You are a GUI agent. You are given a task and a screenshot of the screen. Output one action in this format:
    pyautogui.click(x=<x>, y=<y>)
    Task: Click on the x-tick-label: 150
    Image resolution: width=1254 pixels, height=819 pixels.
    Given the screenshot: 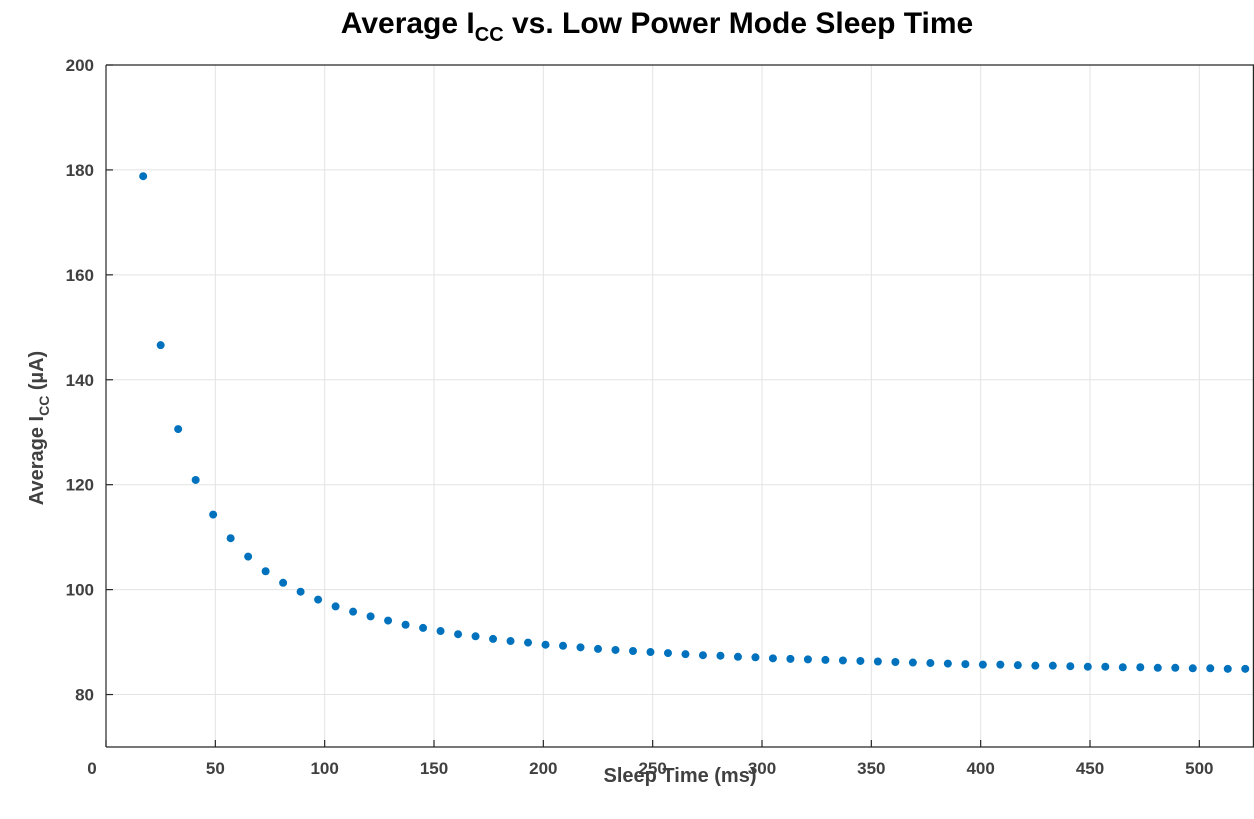 What is the action you would take?
    pyautogui.click(x=434, y=768)
    